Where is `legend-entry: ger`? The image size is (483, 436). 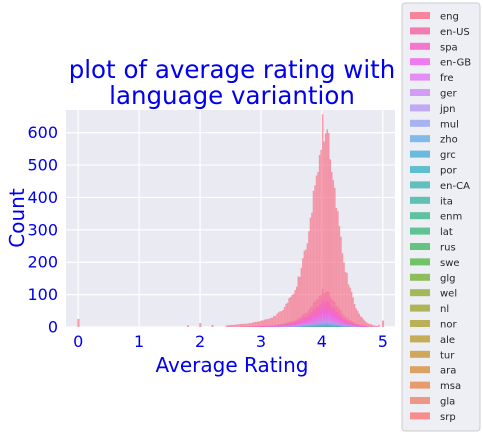 legend-entry: ger is located at coordinates (449, 94).